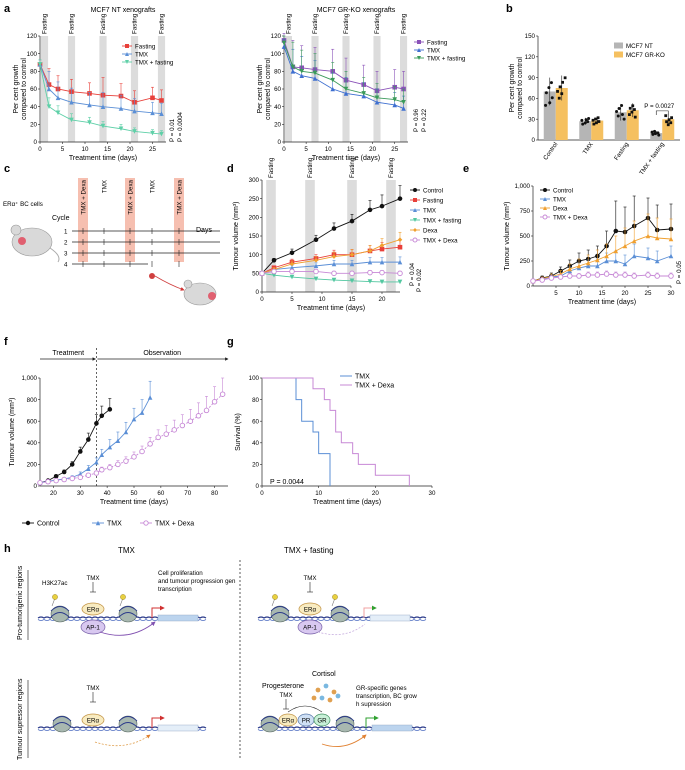  Describe the element at coordinates (331, 260) in the screenshot. I see `series-1-line` at that location.